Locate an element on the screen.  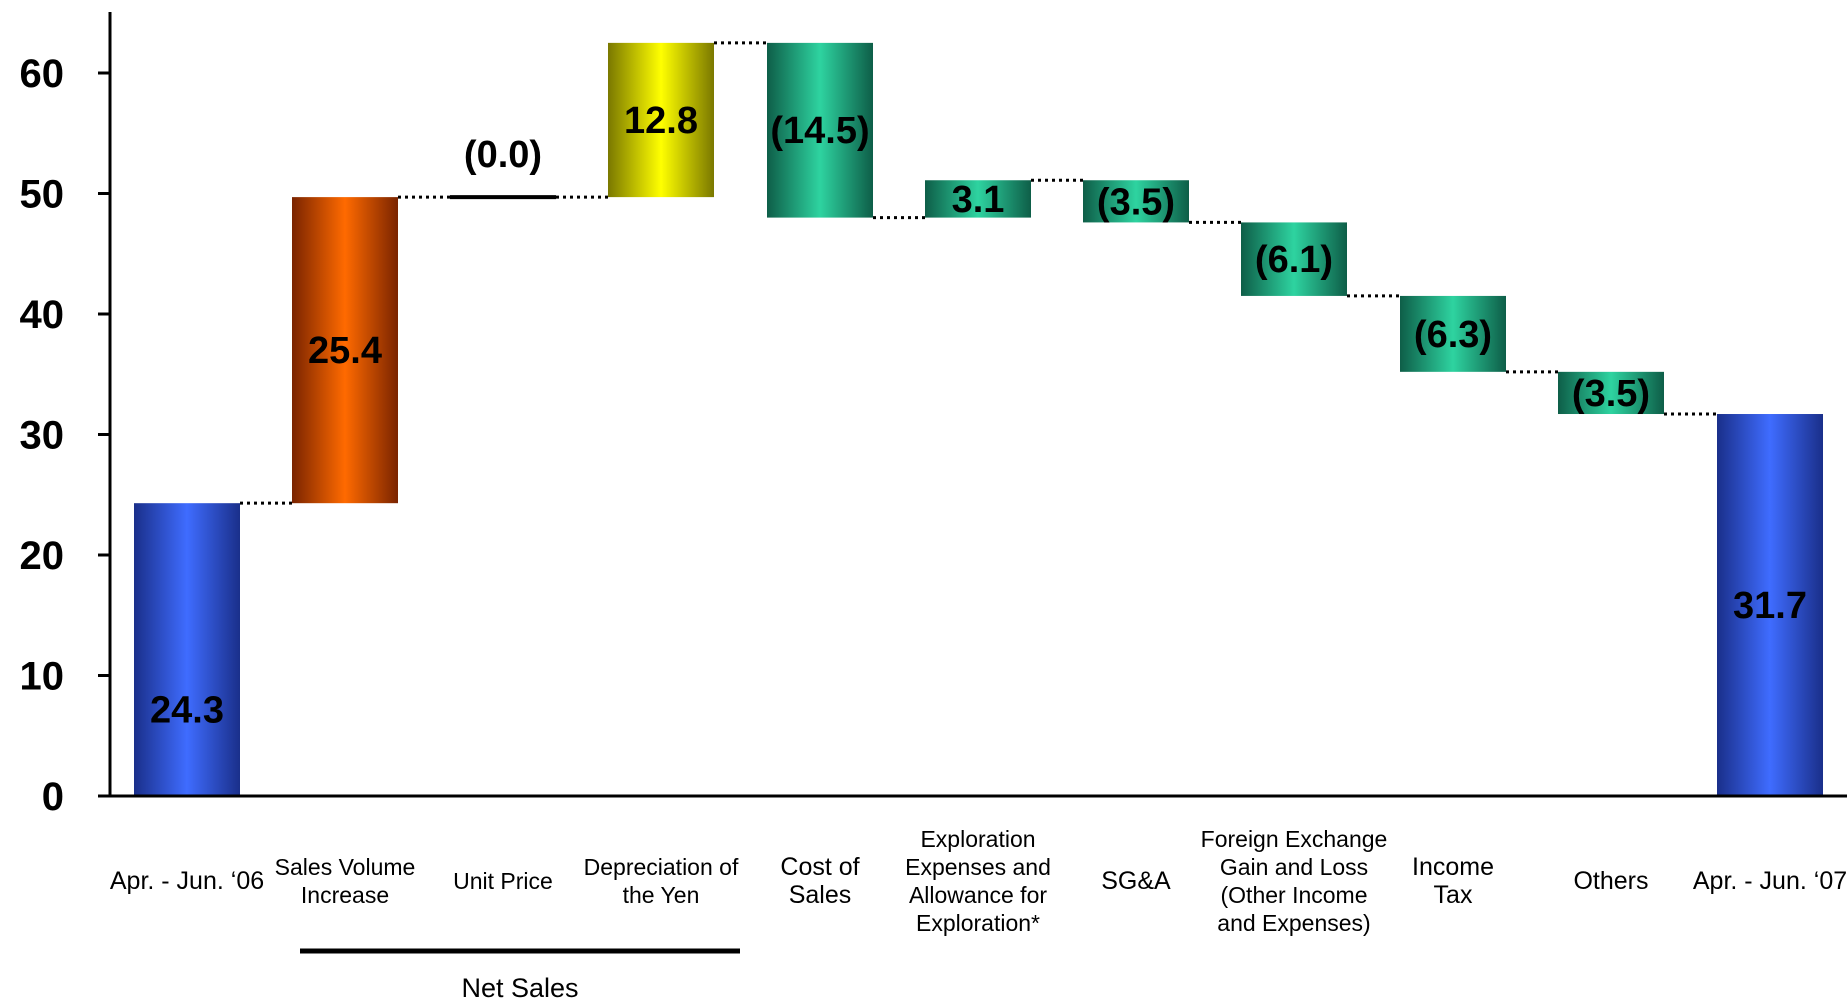
data-label-3: 12.8 is located at coordinates (661, 121).